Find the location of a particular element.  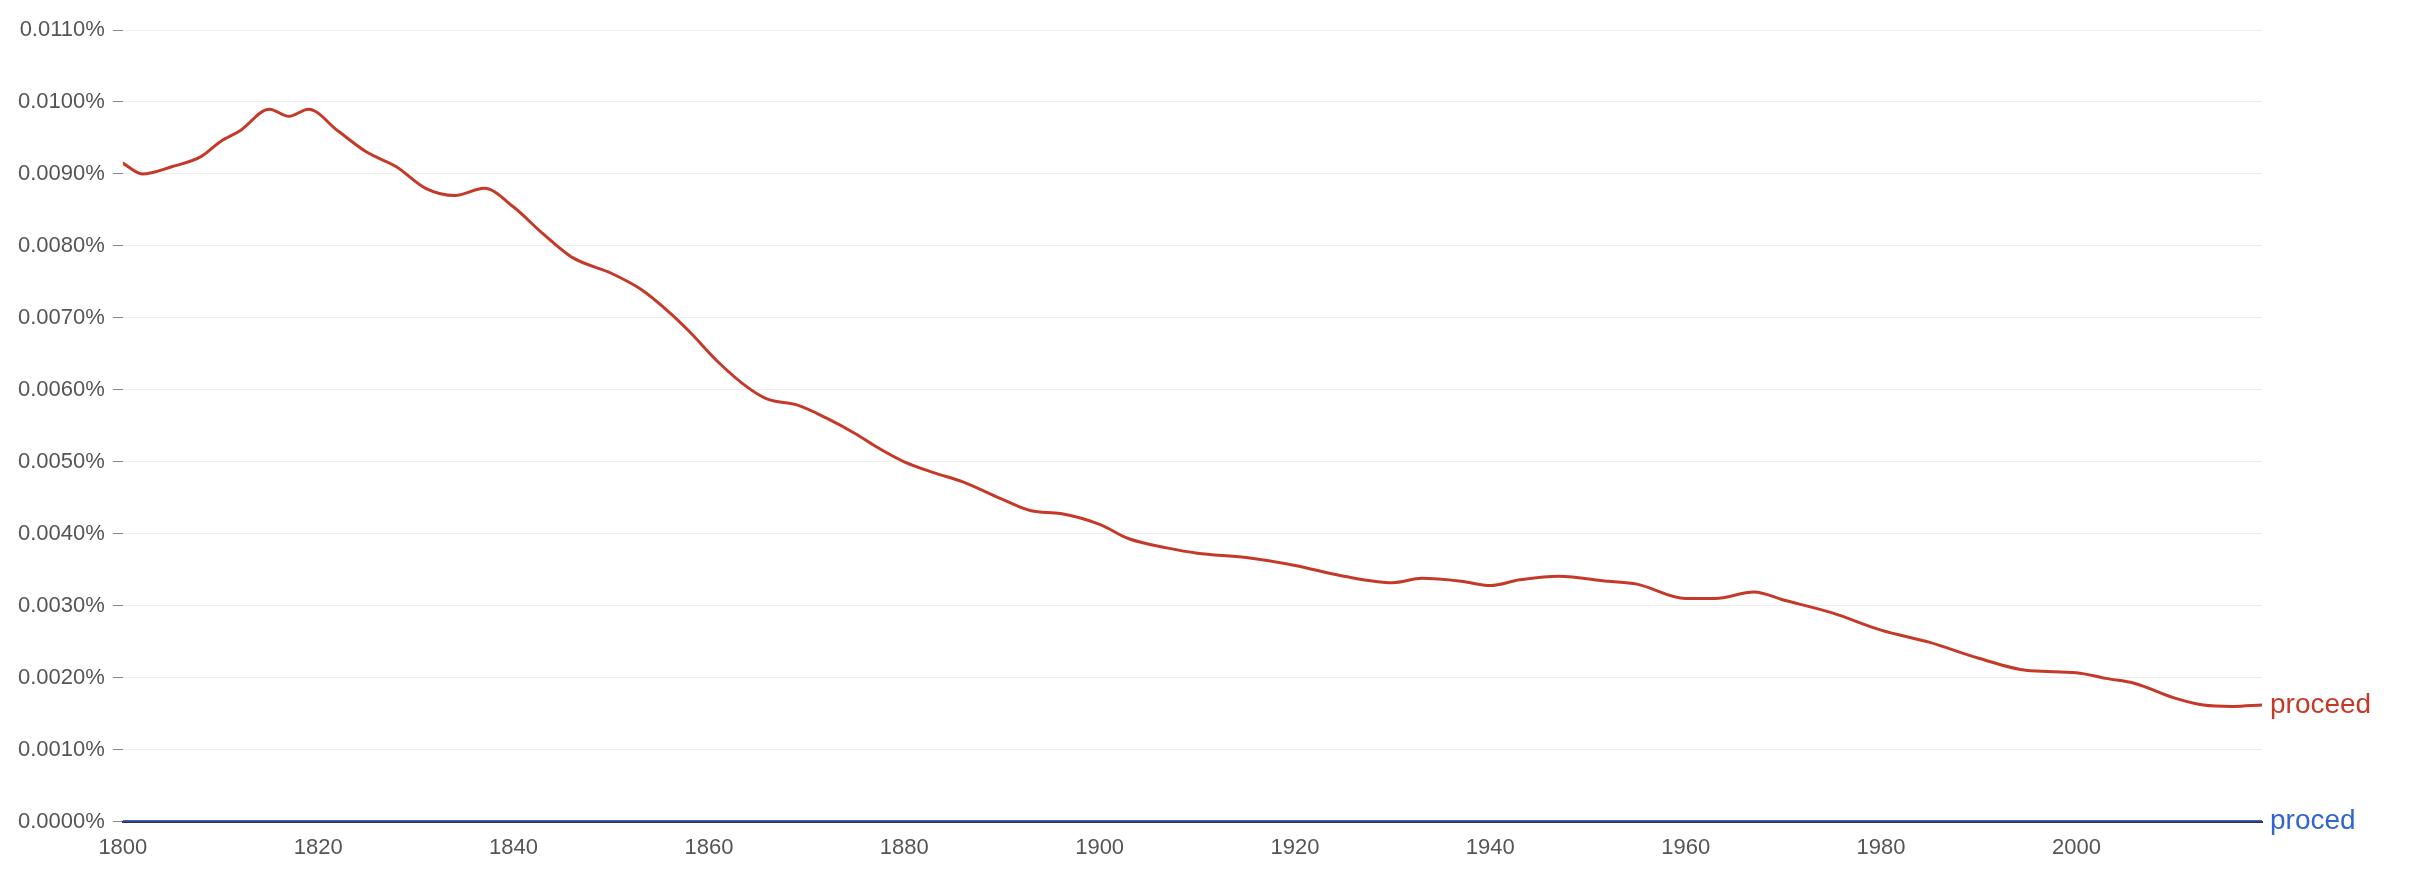

y-tick-label: 0.0010% is located at coordinates (61, 748).